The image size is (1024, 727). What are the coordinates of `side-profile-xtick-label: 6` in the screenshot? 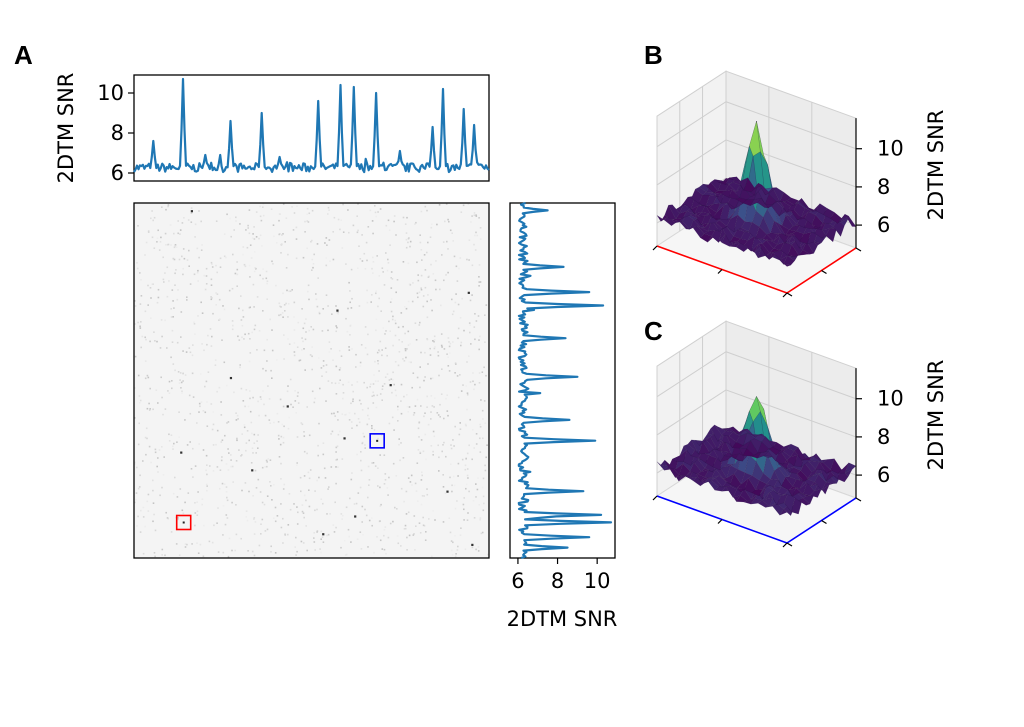 It's located at (517, 581).